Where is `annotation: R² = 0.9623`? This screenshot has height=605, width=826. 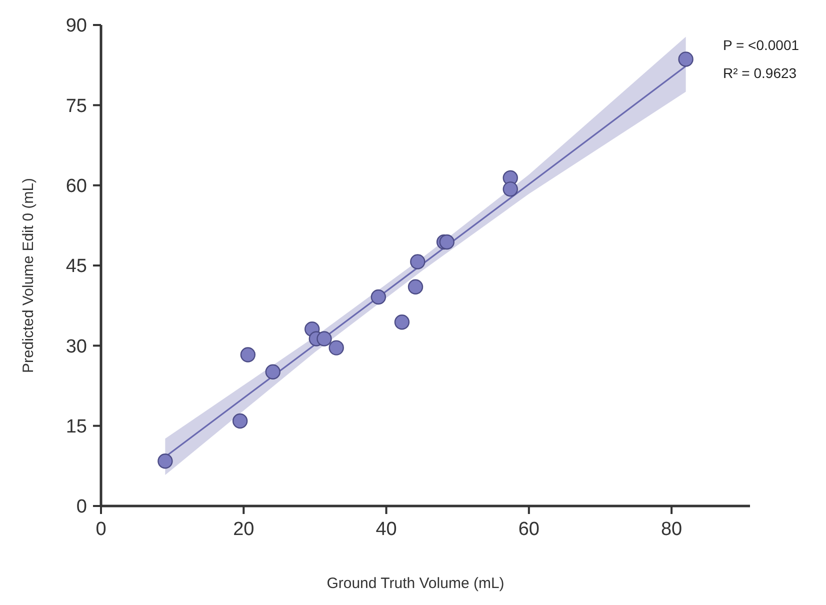 annotation: R² = 0.9623 is located at coordinates (760, 73).